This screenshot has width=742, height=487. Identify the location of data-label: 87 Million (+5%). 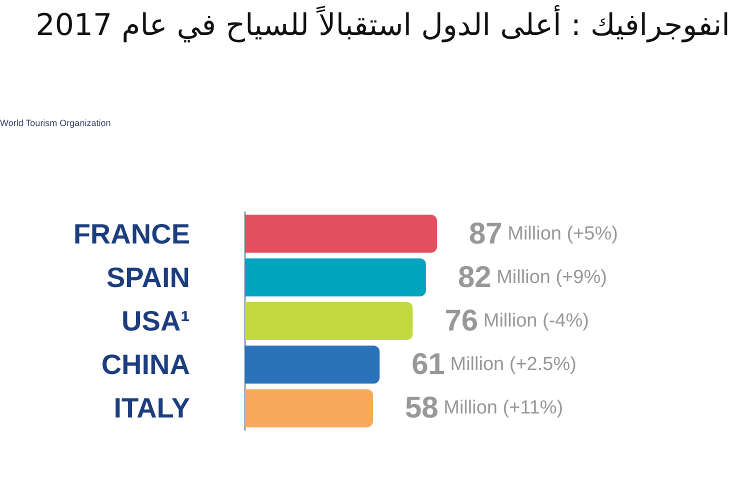
(543, 233).